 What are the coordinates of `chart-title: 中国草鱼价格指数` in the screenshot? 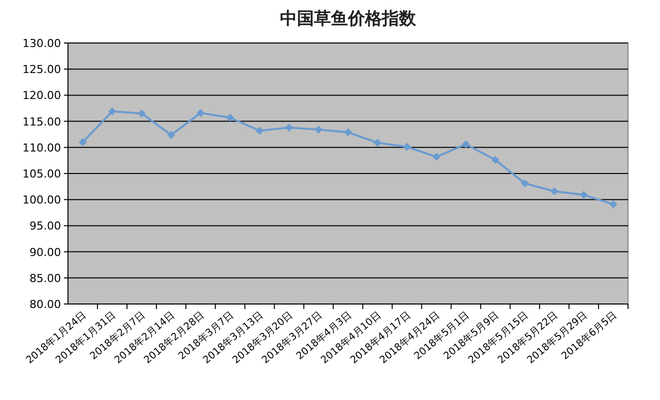 It's located at (348, 19).